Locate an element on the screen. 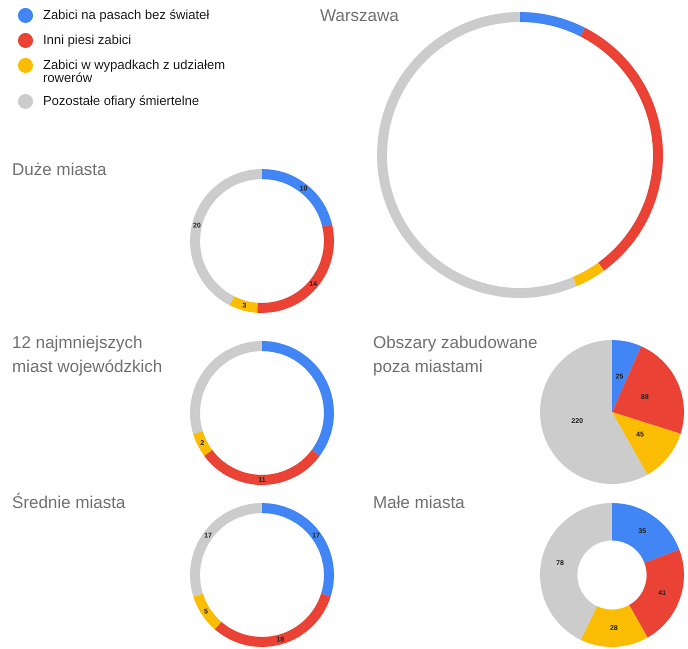  chart-title: Warszawa is located at coordinates (360, 16).